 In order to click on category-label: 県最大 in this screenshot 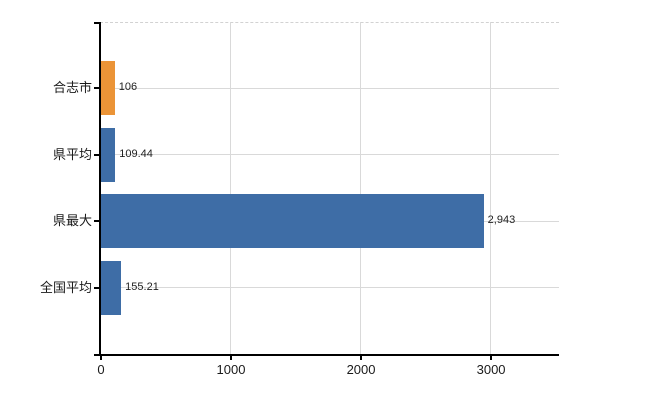, I will do `click(72, 221)`.